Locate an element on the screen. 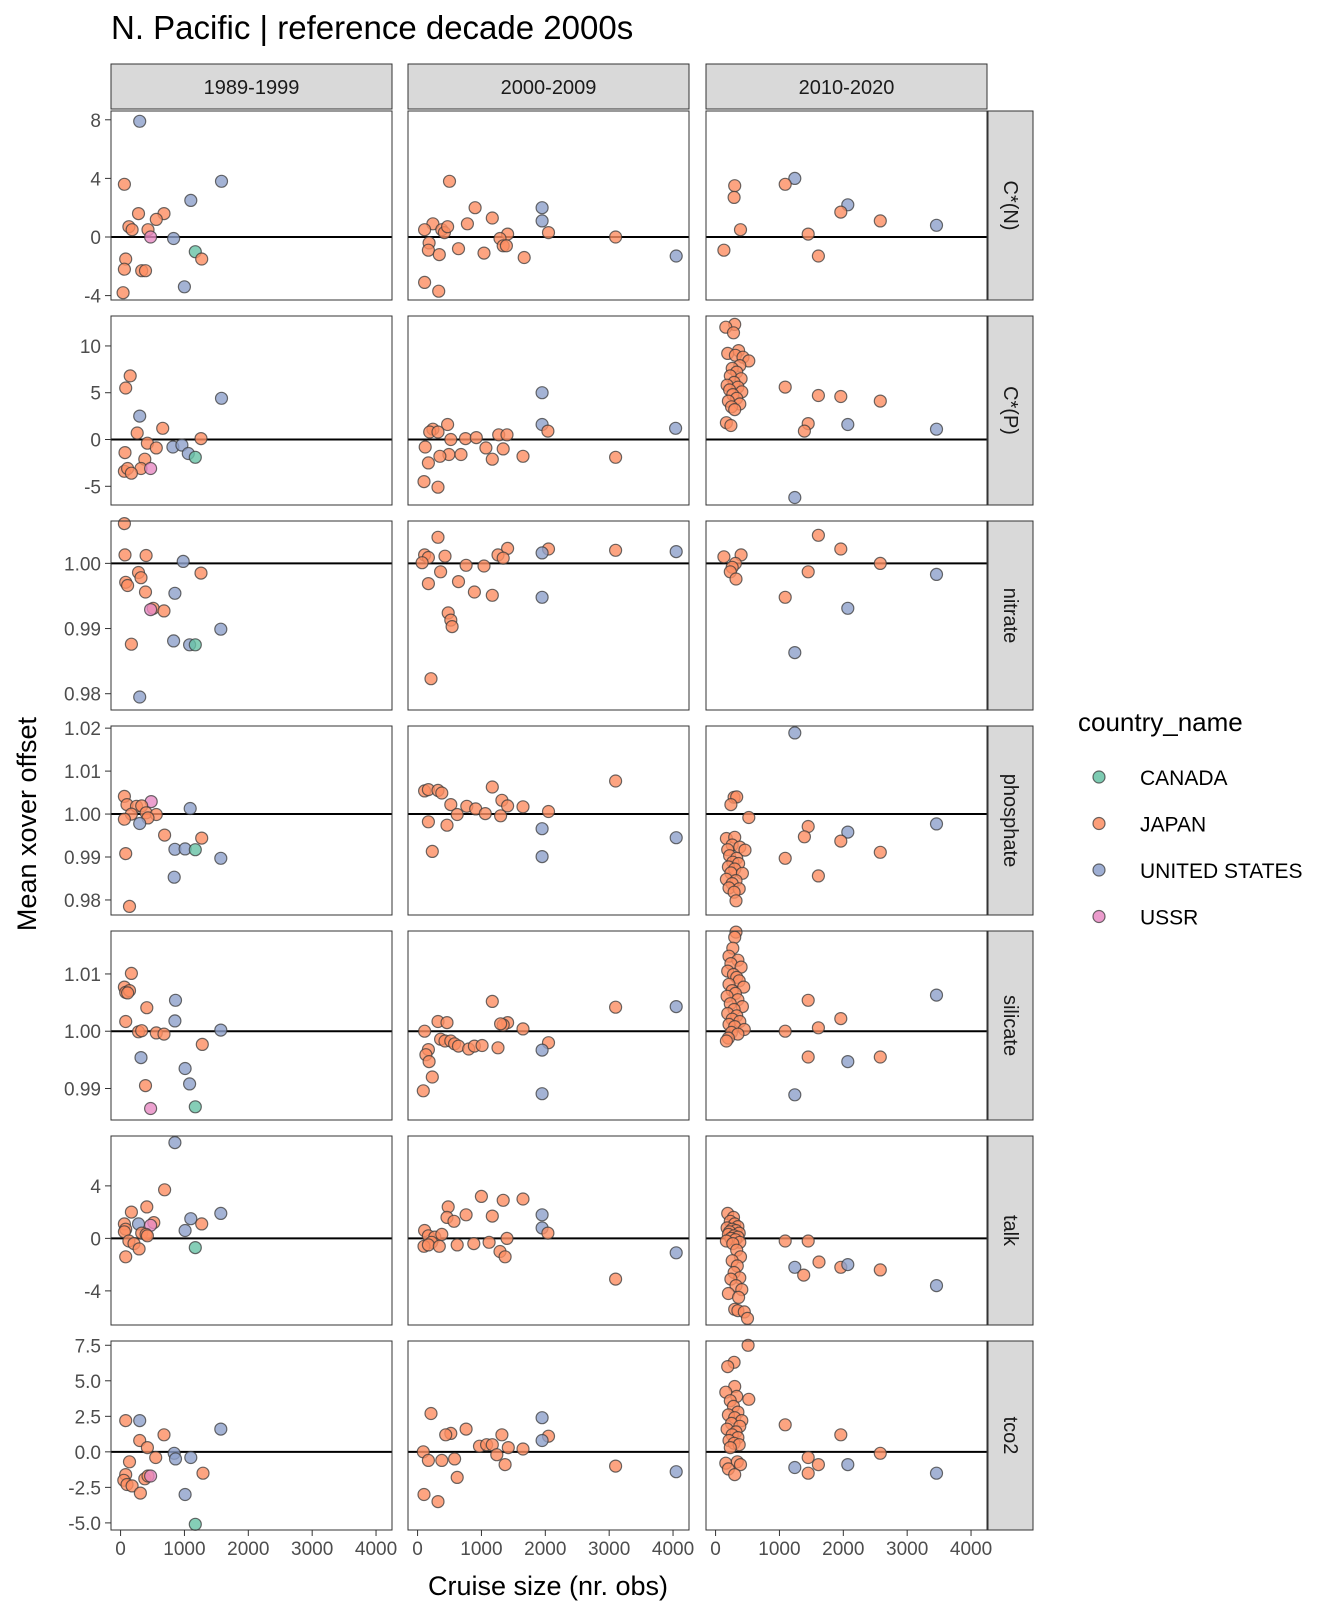 The image size is (1344, 1612). y-tick-label: 1.01 is located at coordinates (82, 772).